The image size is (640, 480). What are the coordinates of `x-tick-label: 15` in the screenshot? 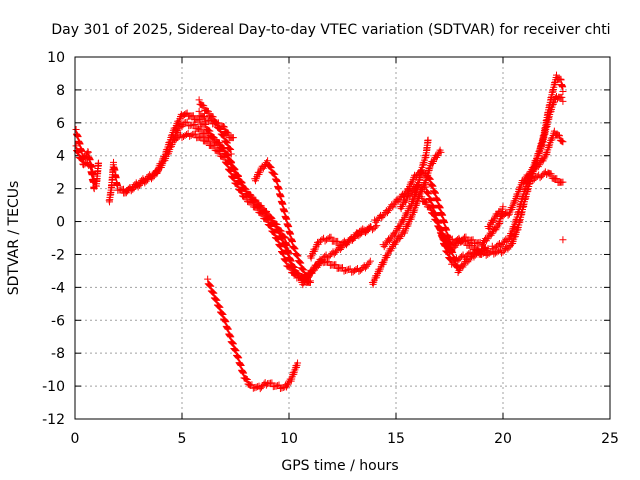 It's located at (396, 439).